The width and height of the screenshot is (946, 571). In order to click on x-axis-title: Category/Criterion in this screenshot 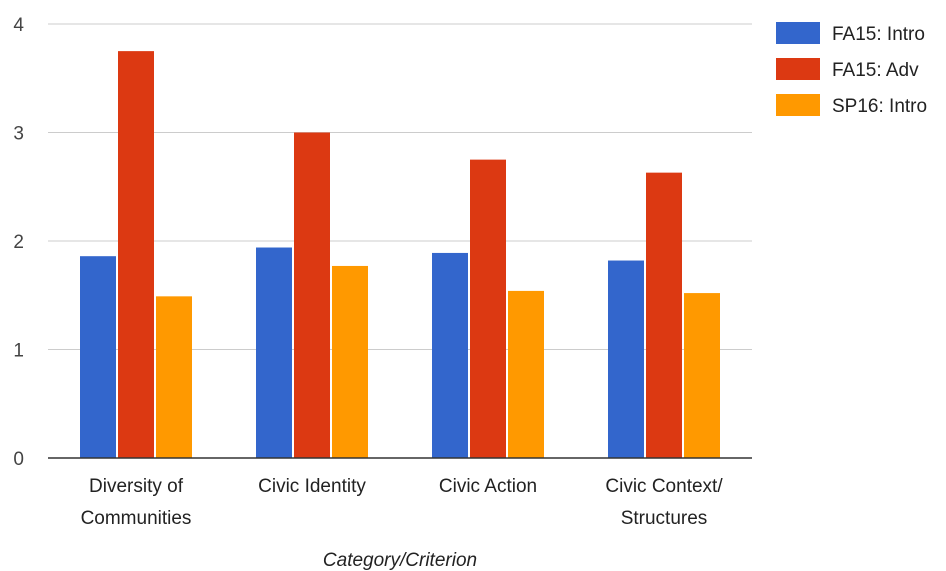, I will do `click(400, 560)`.